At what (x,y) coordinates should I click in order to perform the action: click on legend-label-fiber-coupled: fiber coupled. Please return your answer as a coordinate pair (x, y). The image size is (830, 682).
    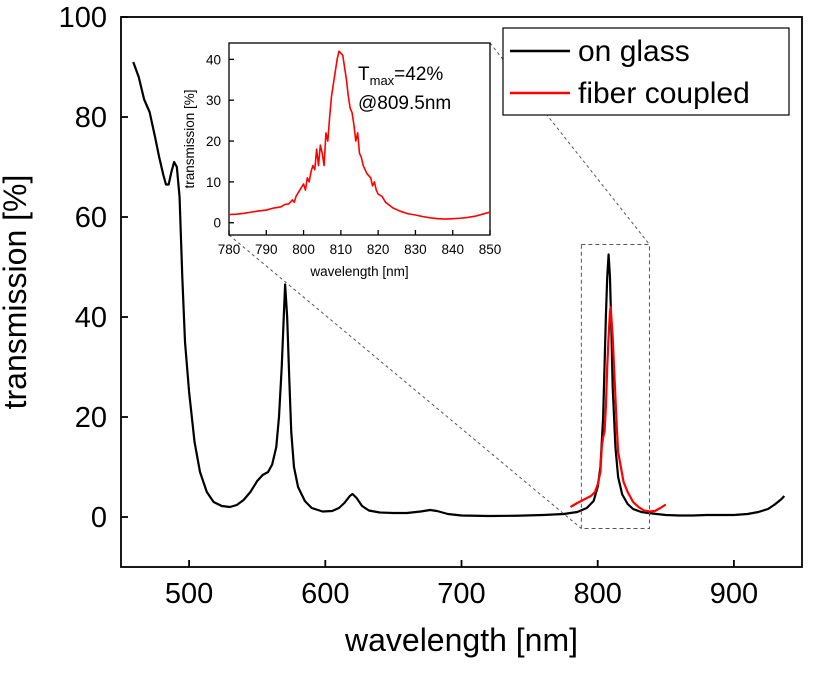
    Looking at the image, I should click on (664, 93).